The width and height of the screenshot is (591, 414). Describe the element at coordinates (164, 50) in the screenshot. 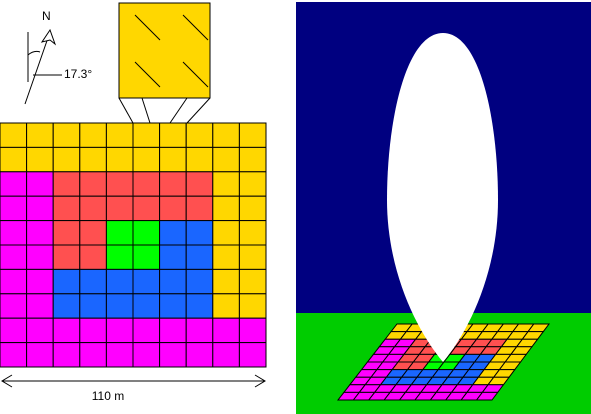

I see `sensor-box` at that location.